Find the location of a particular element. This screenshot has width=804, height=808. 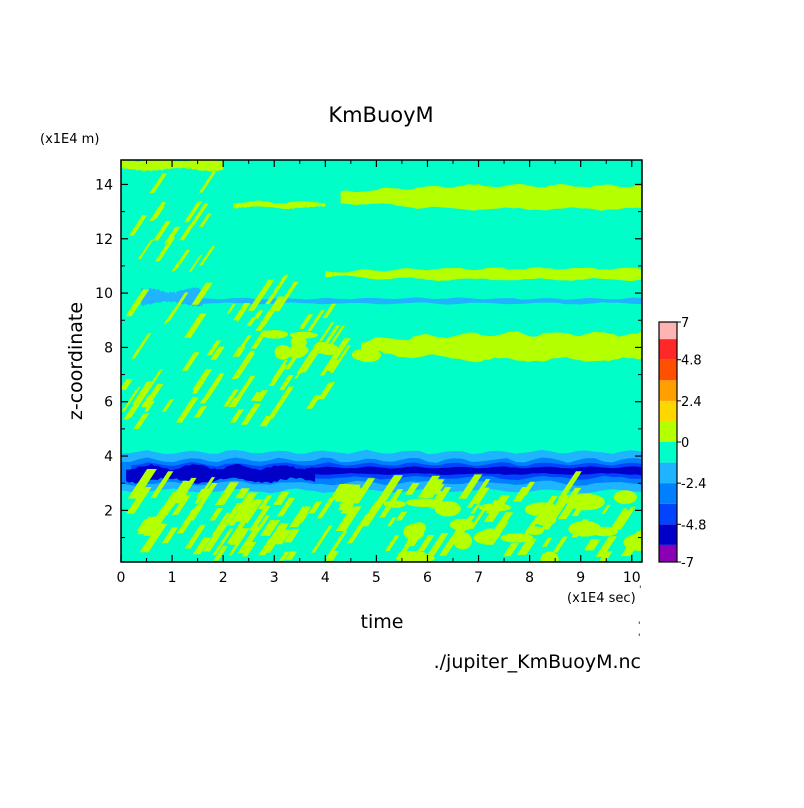

y-tick-label: 8 is located at coordinates (108, 348).